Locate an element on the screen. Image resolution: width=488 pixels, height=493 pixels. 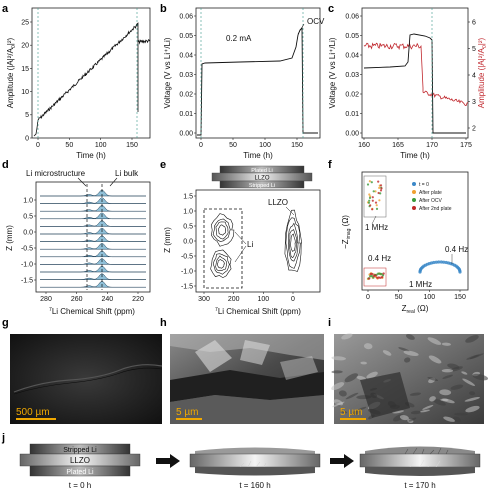
scale-text-i: 5 µm is located at coordinates (351, 412).